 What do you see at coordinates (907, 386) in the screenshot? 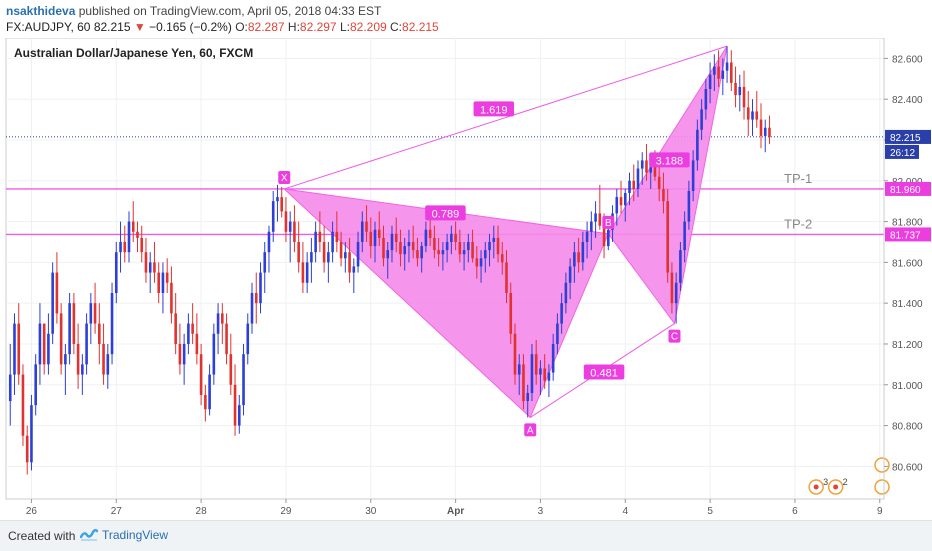
I see `y-tick-label: 81.000` at bounding box center [907, 386].